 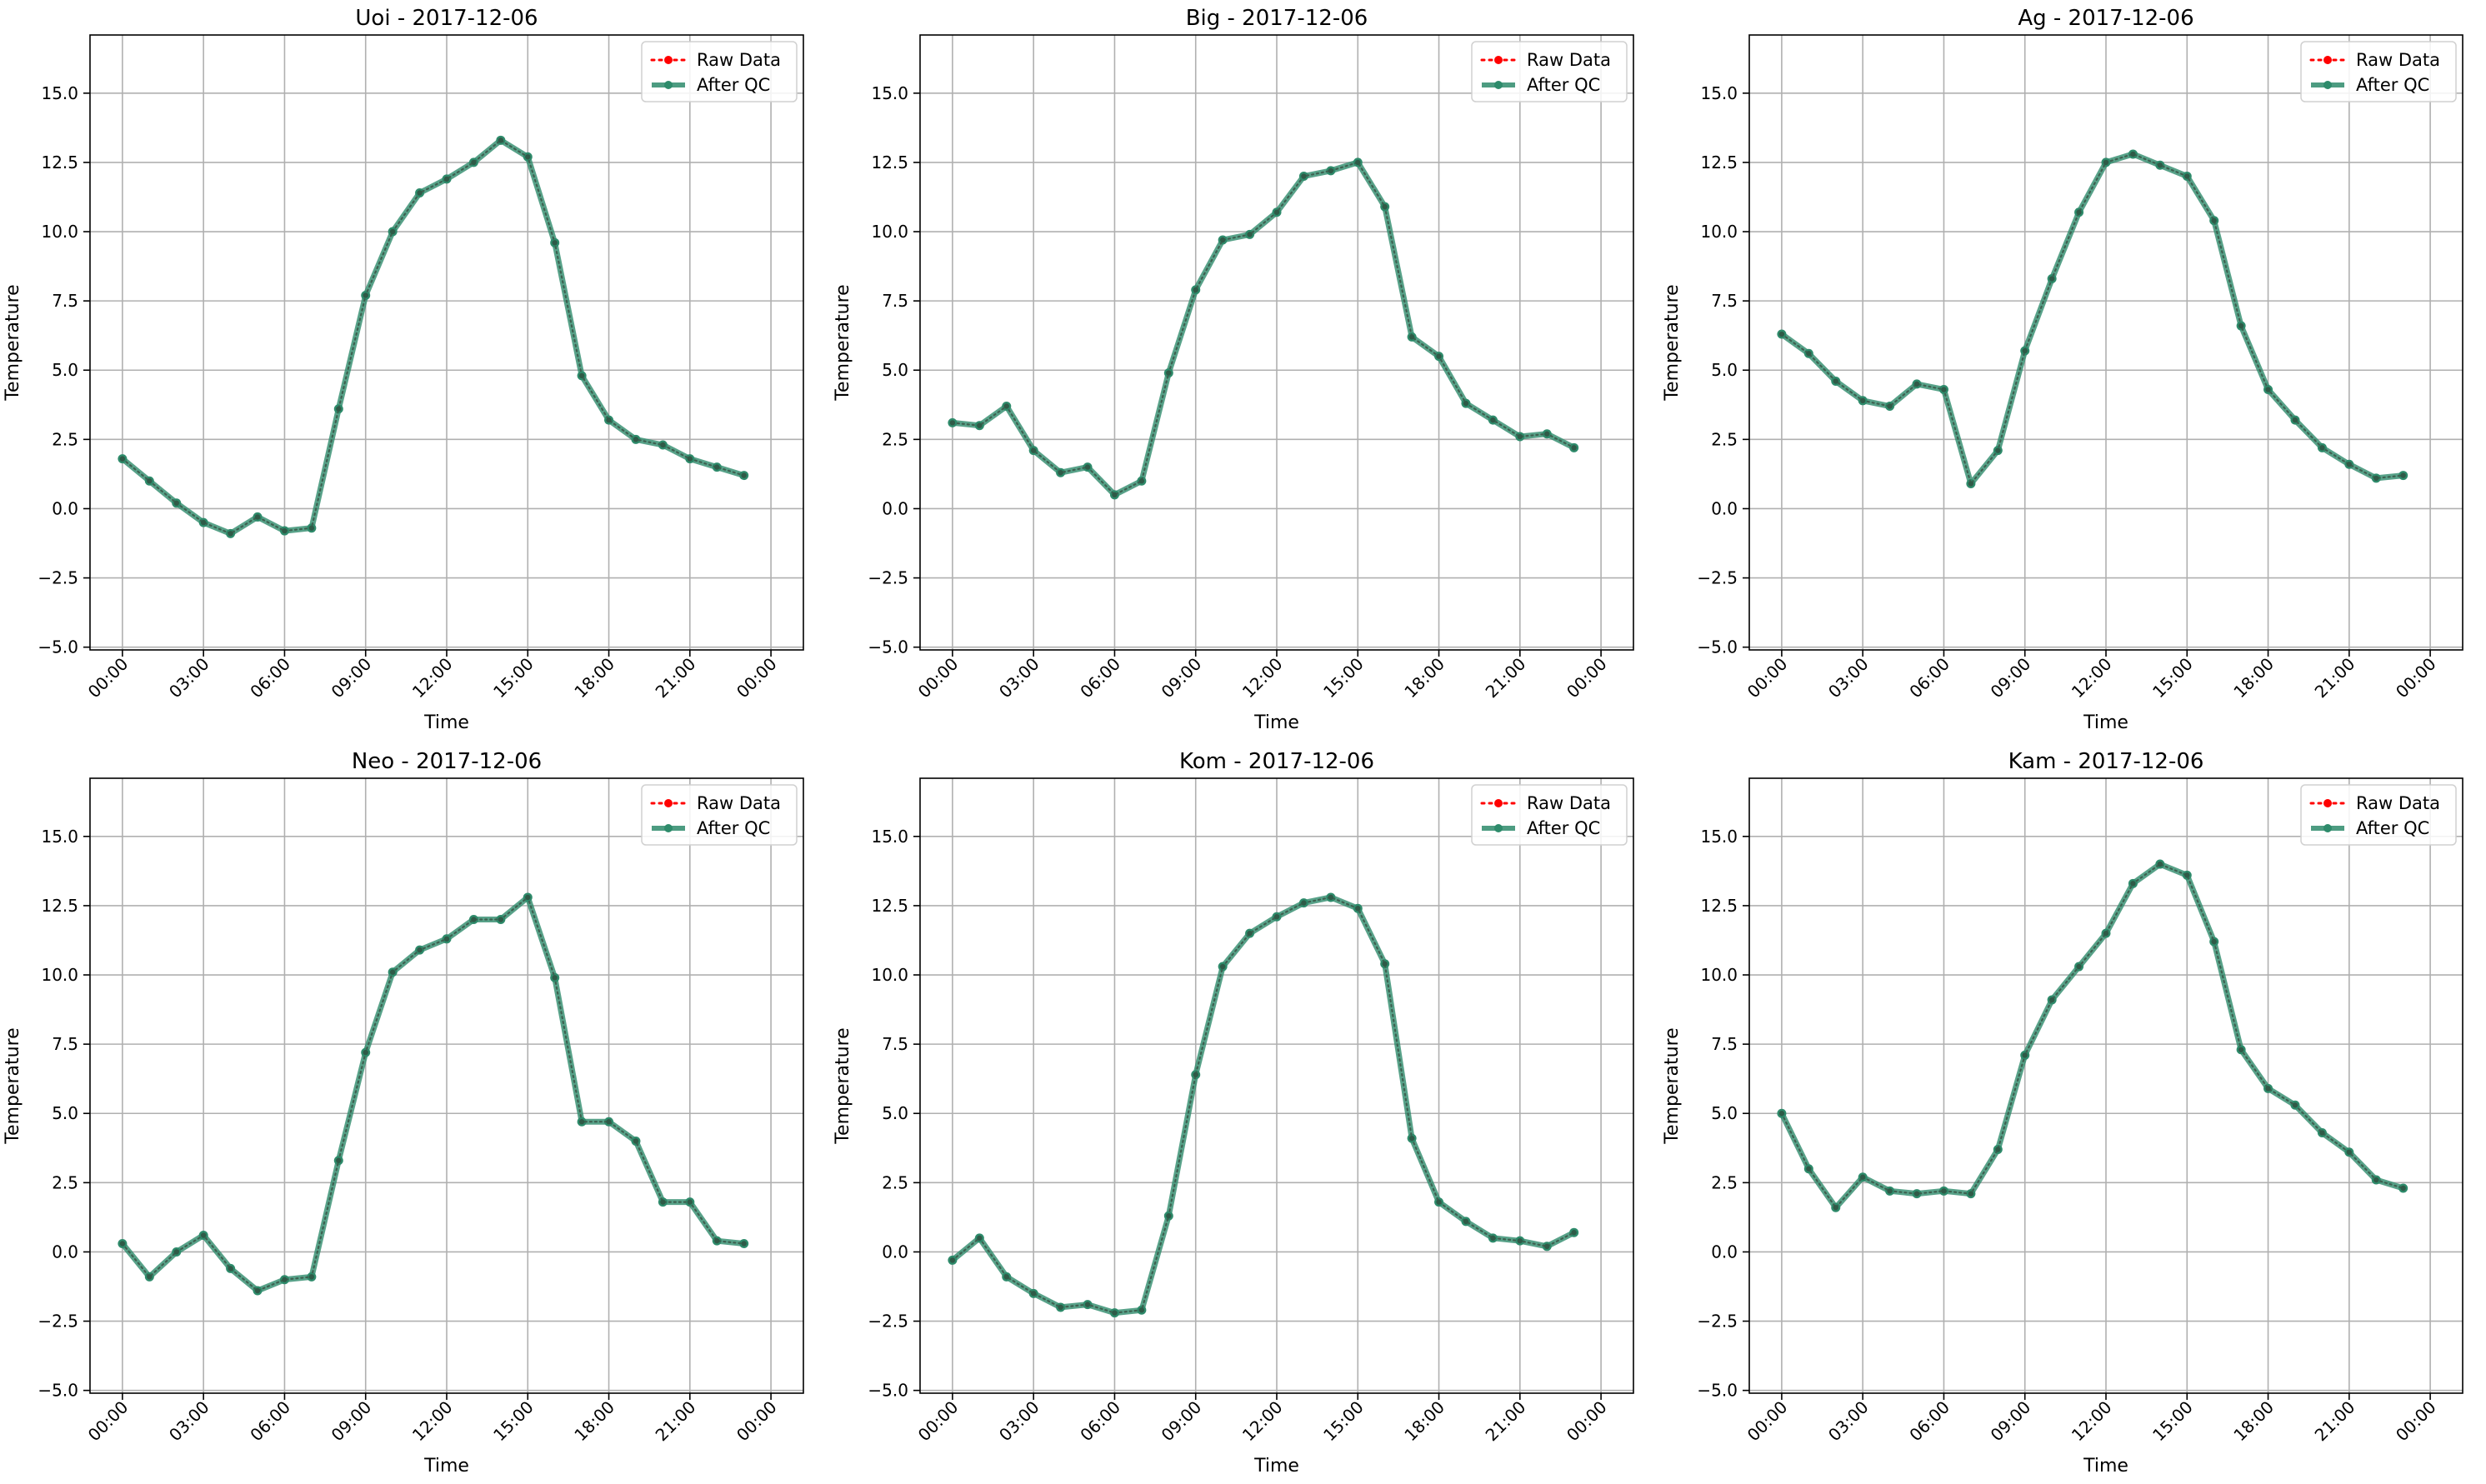 I want to click on legend-qc-label: After QC, so click(x=733, y=85).